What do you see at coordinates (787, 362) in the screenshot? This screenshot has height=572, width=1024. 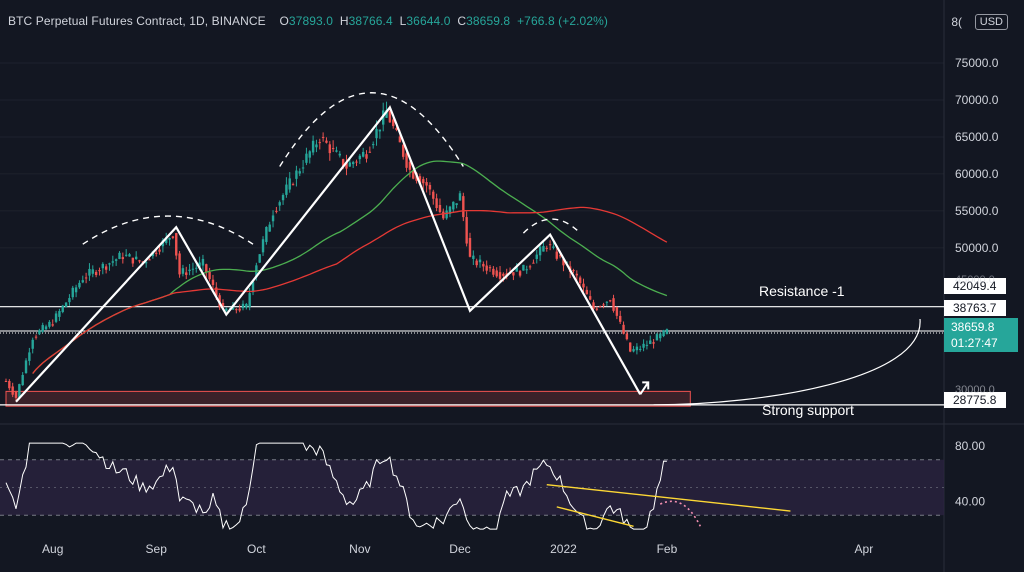 I see `projection-curve` at bounding box center [787, 362].